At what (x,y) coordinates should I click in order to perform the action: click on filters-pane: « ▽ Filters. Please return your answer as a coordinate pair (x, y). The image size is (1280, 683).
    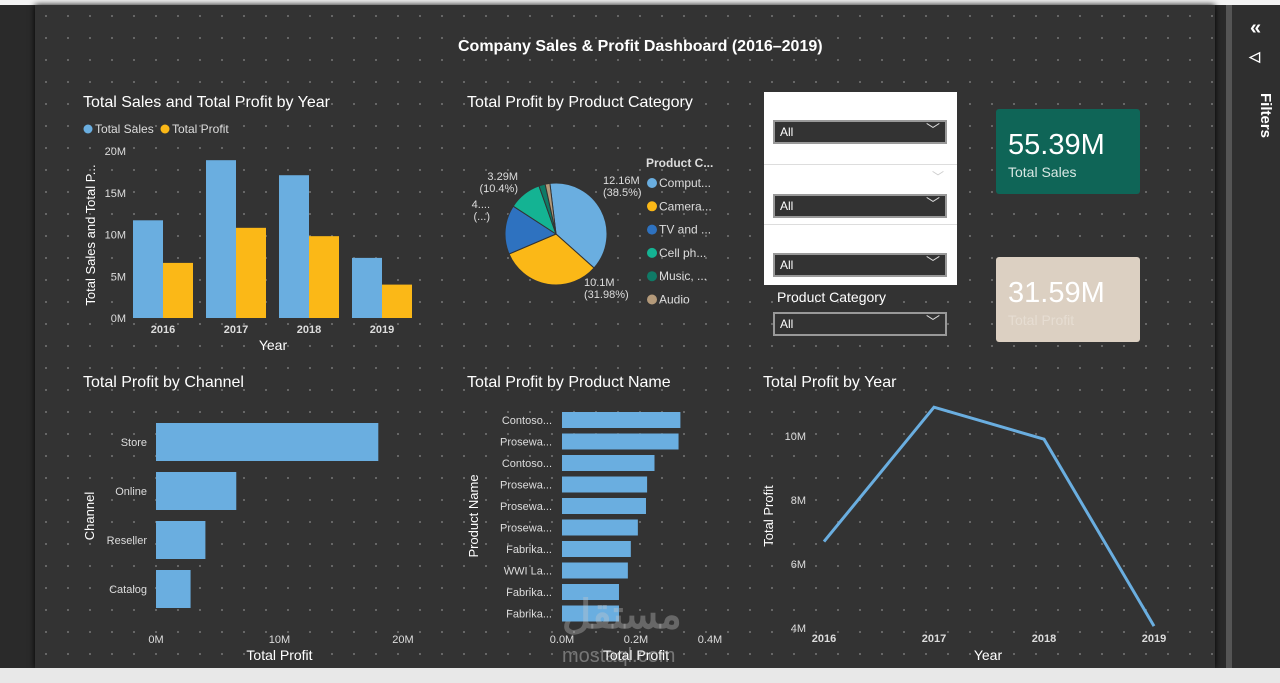
    Looking at the image, I should click on (1253, 336).